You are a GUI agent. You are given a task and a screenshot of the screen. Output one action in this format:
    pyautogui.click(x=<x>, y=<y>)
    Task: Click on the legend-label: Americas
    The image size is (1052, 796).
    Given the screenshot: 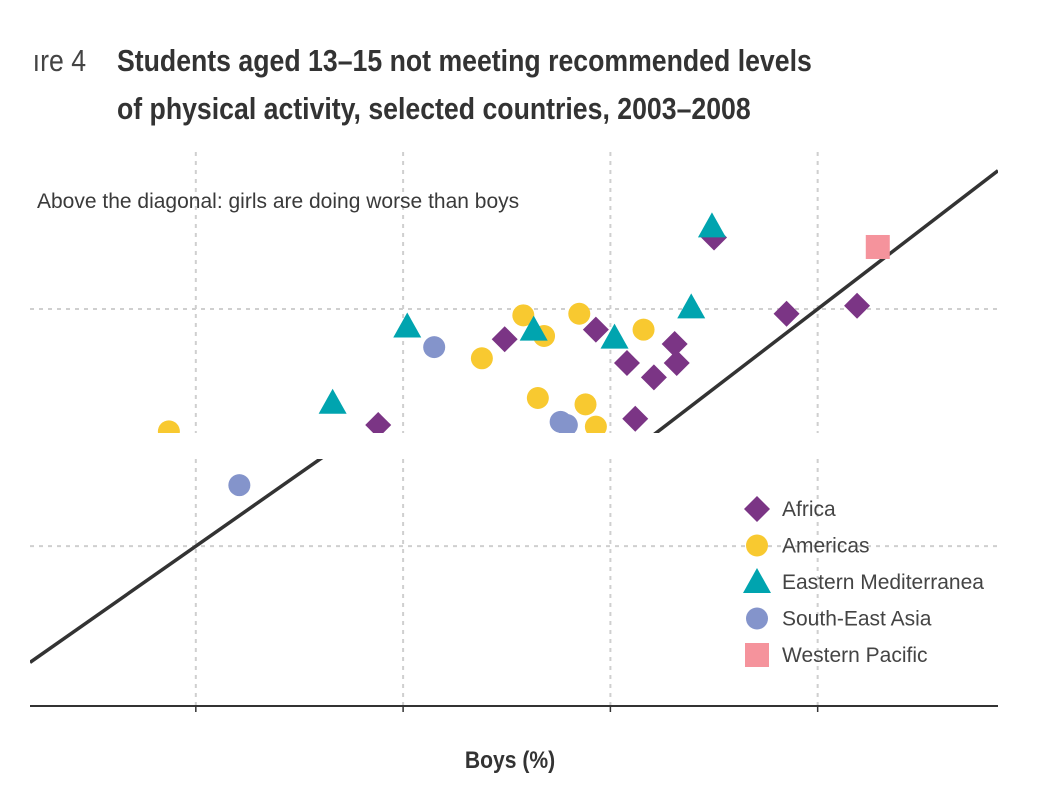 What is the action you would take?
    pyautogui.click(x=826, y=546)
    